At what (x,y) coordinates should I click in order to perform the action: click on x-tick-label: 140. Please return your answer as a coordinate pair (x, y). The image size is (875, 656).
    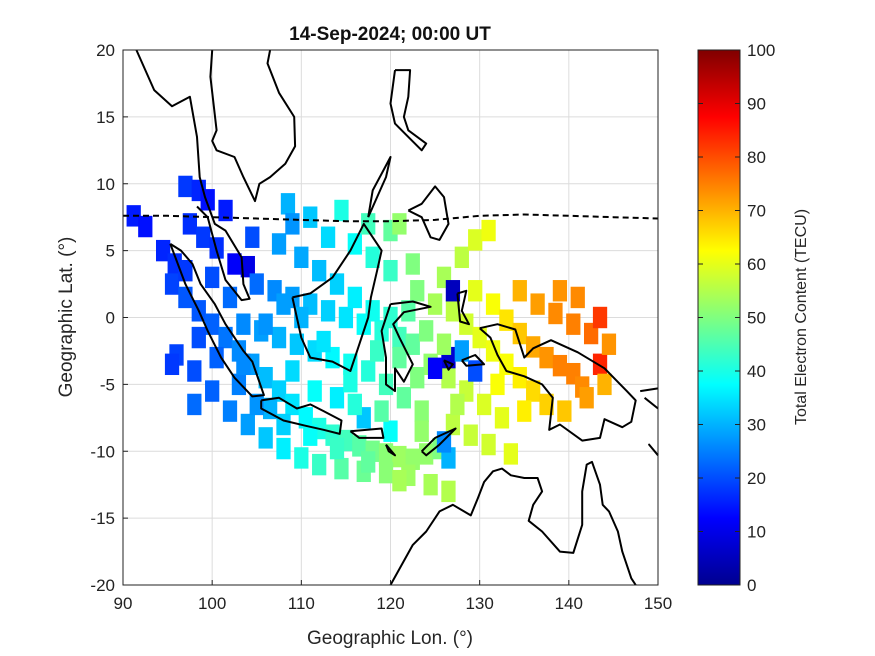
    Looking at the image, I should click on (569, 603).